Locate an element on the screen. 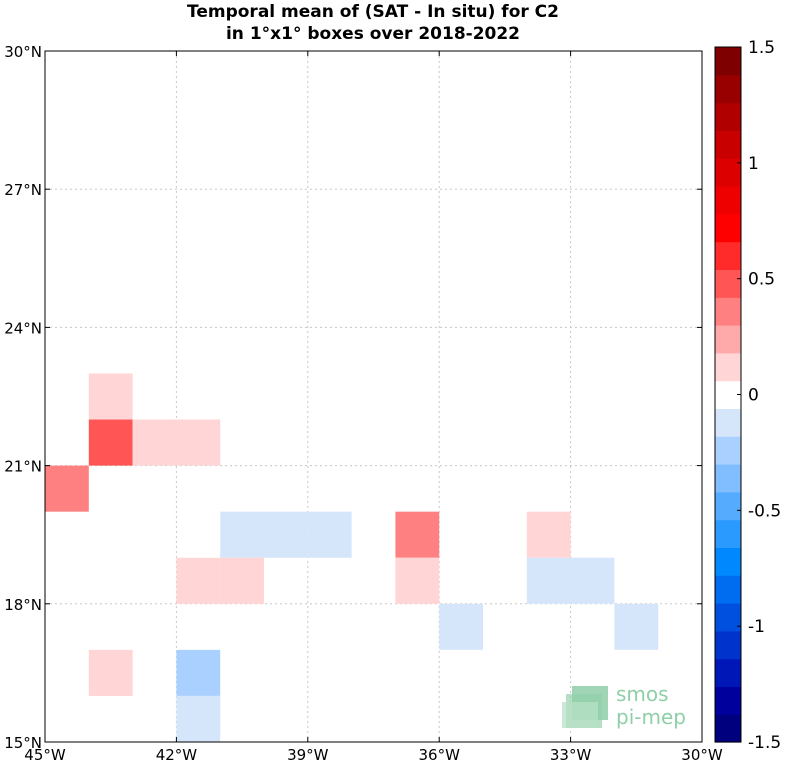 The width and height of the screenshot is (785, 763). colorbar: 1.5 1 0.5 0 -0.5 -1 -1.5 is located at coordinates (747, 395).